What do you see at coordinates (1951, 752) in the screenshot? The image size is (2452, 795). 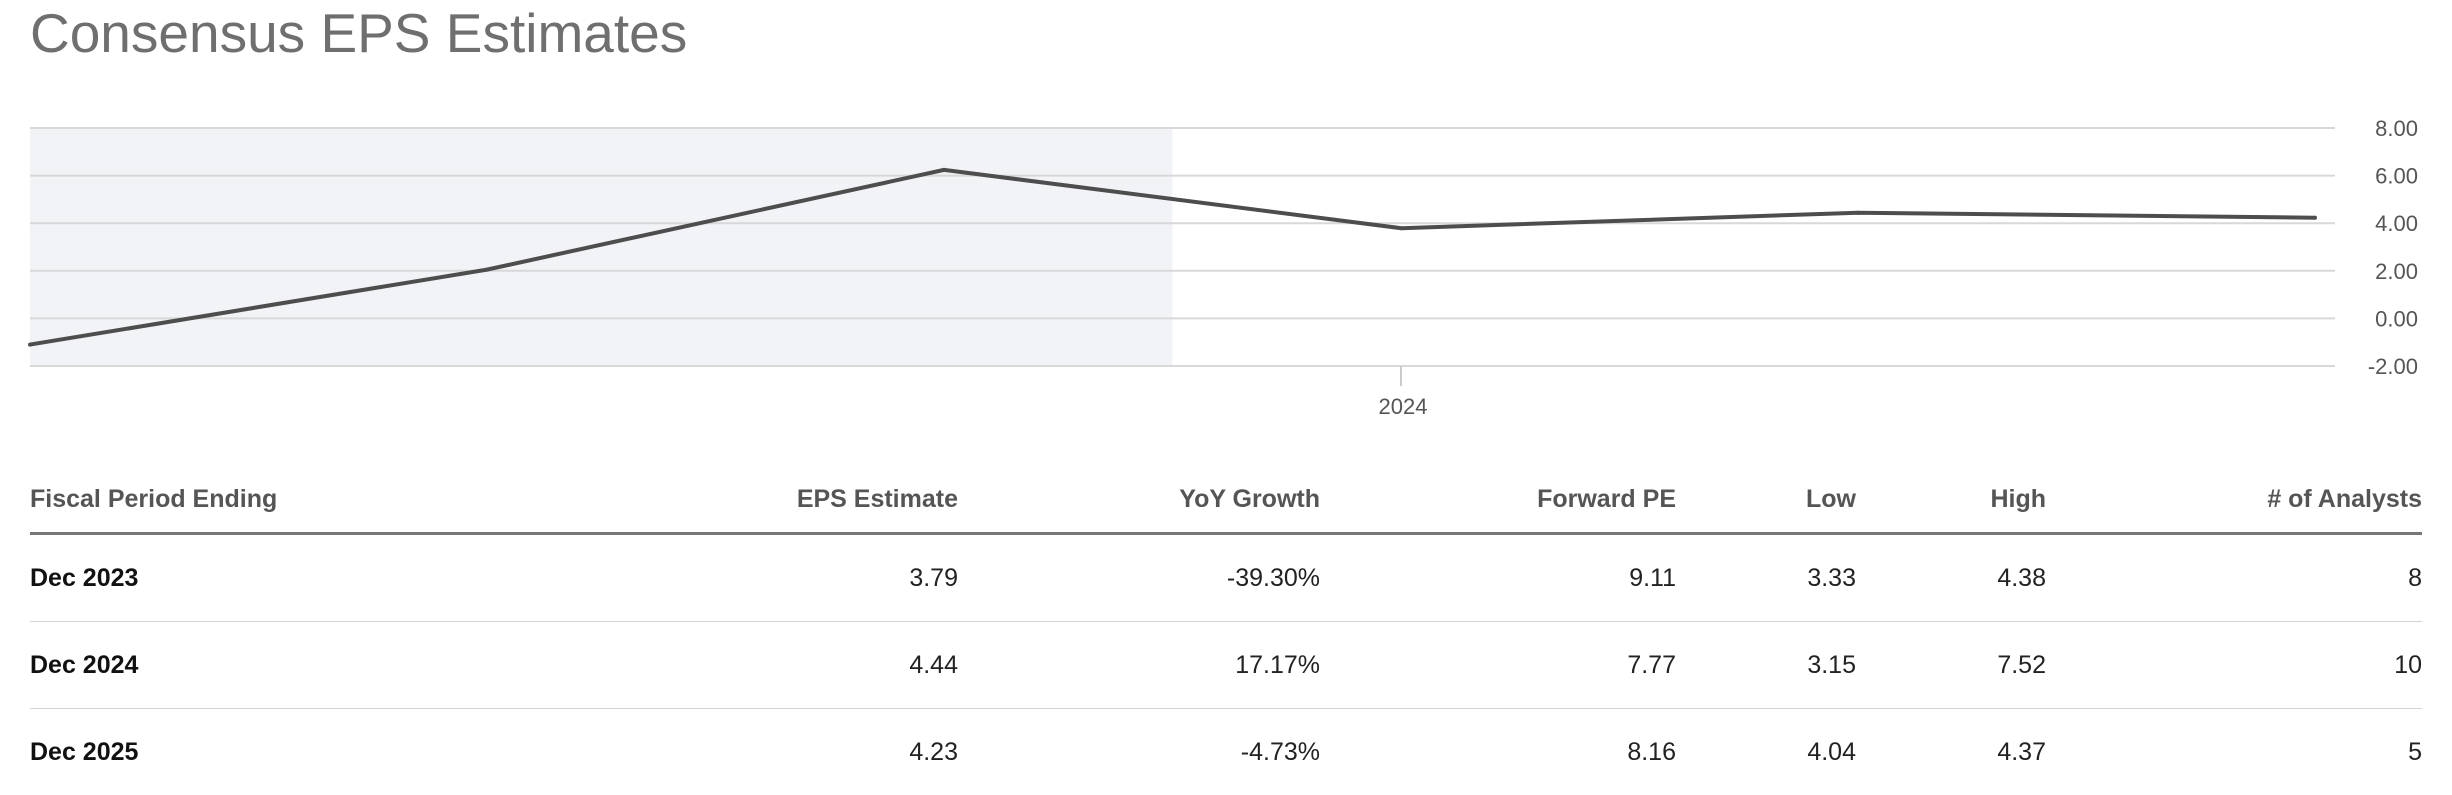 I see `cell-high: 4.37` at bounding box center [1951, 752].